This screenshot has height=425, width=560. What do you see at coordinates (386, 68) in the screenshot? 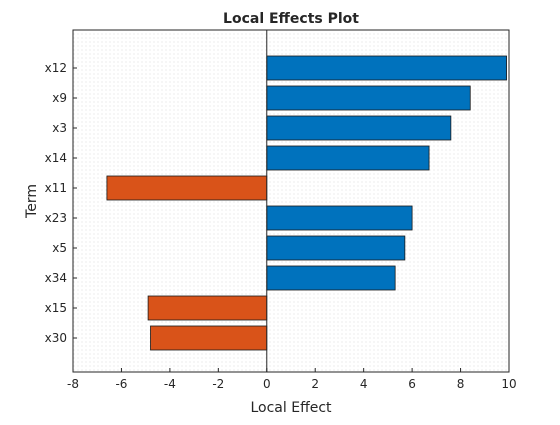
I see `bar-x12` at bounding box center [386, 68].